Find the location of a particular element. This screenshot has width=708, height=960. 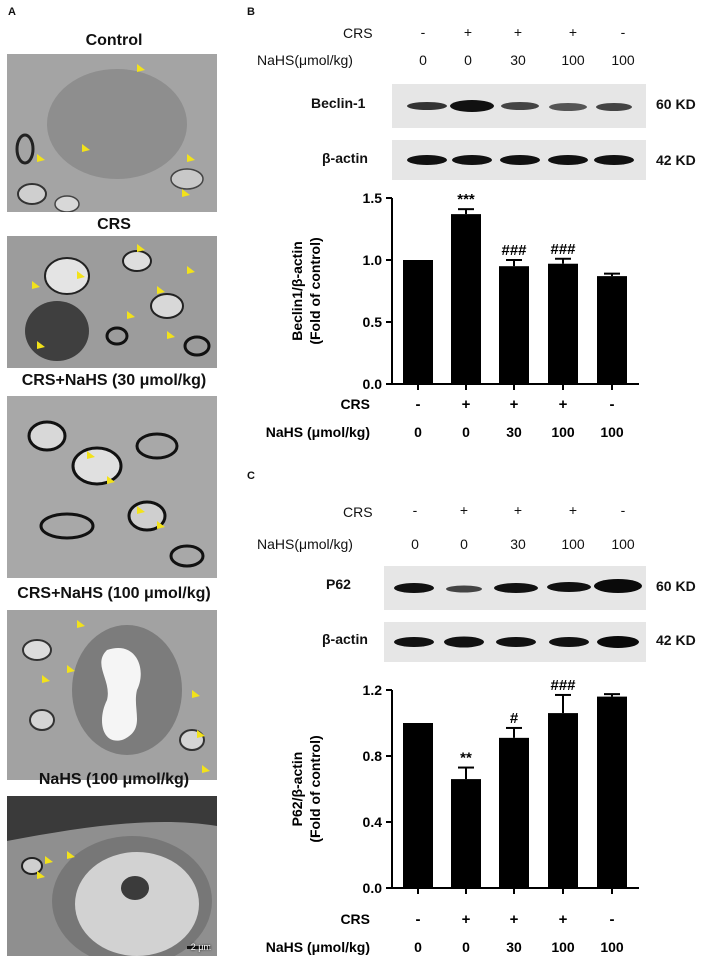

y-axis-label-group: Beclin1/β-actin (Fold of control) is located at coordinates (306, 290).